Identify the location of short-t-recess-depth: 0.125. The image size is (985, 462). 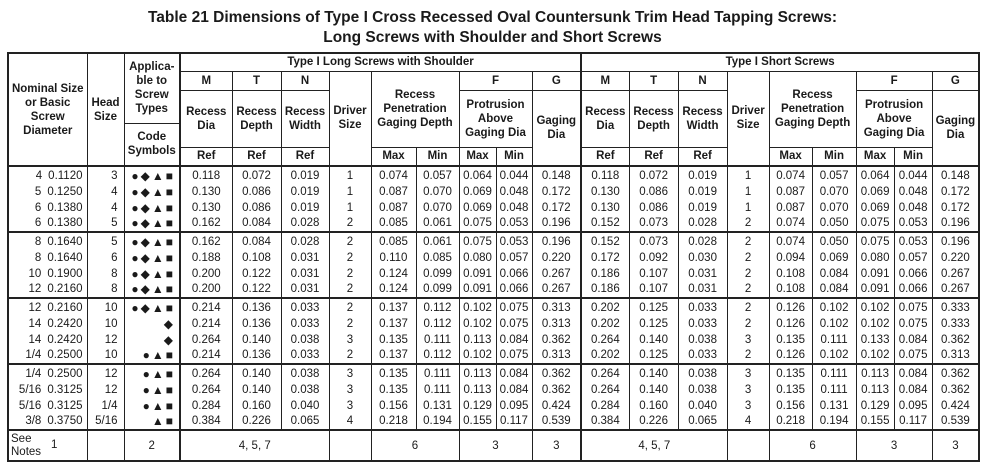
(653, 356).